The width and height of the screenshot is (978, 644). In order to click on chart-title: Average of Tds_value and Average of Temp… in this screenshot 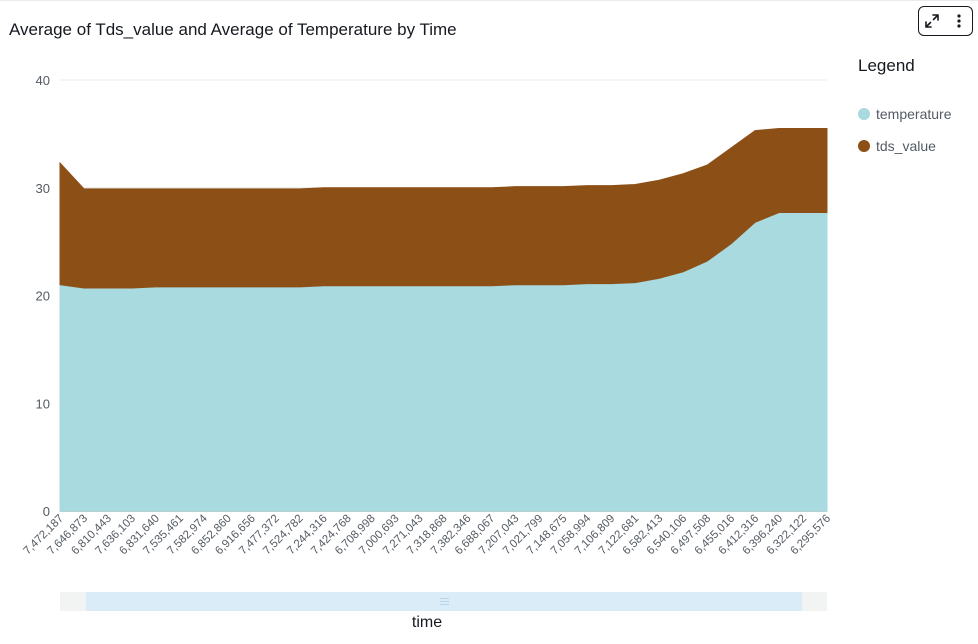, I will do `click(233, 29)`.